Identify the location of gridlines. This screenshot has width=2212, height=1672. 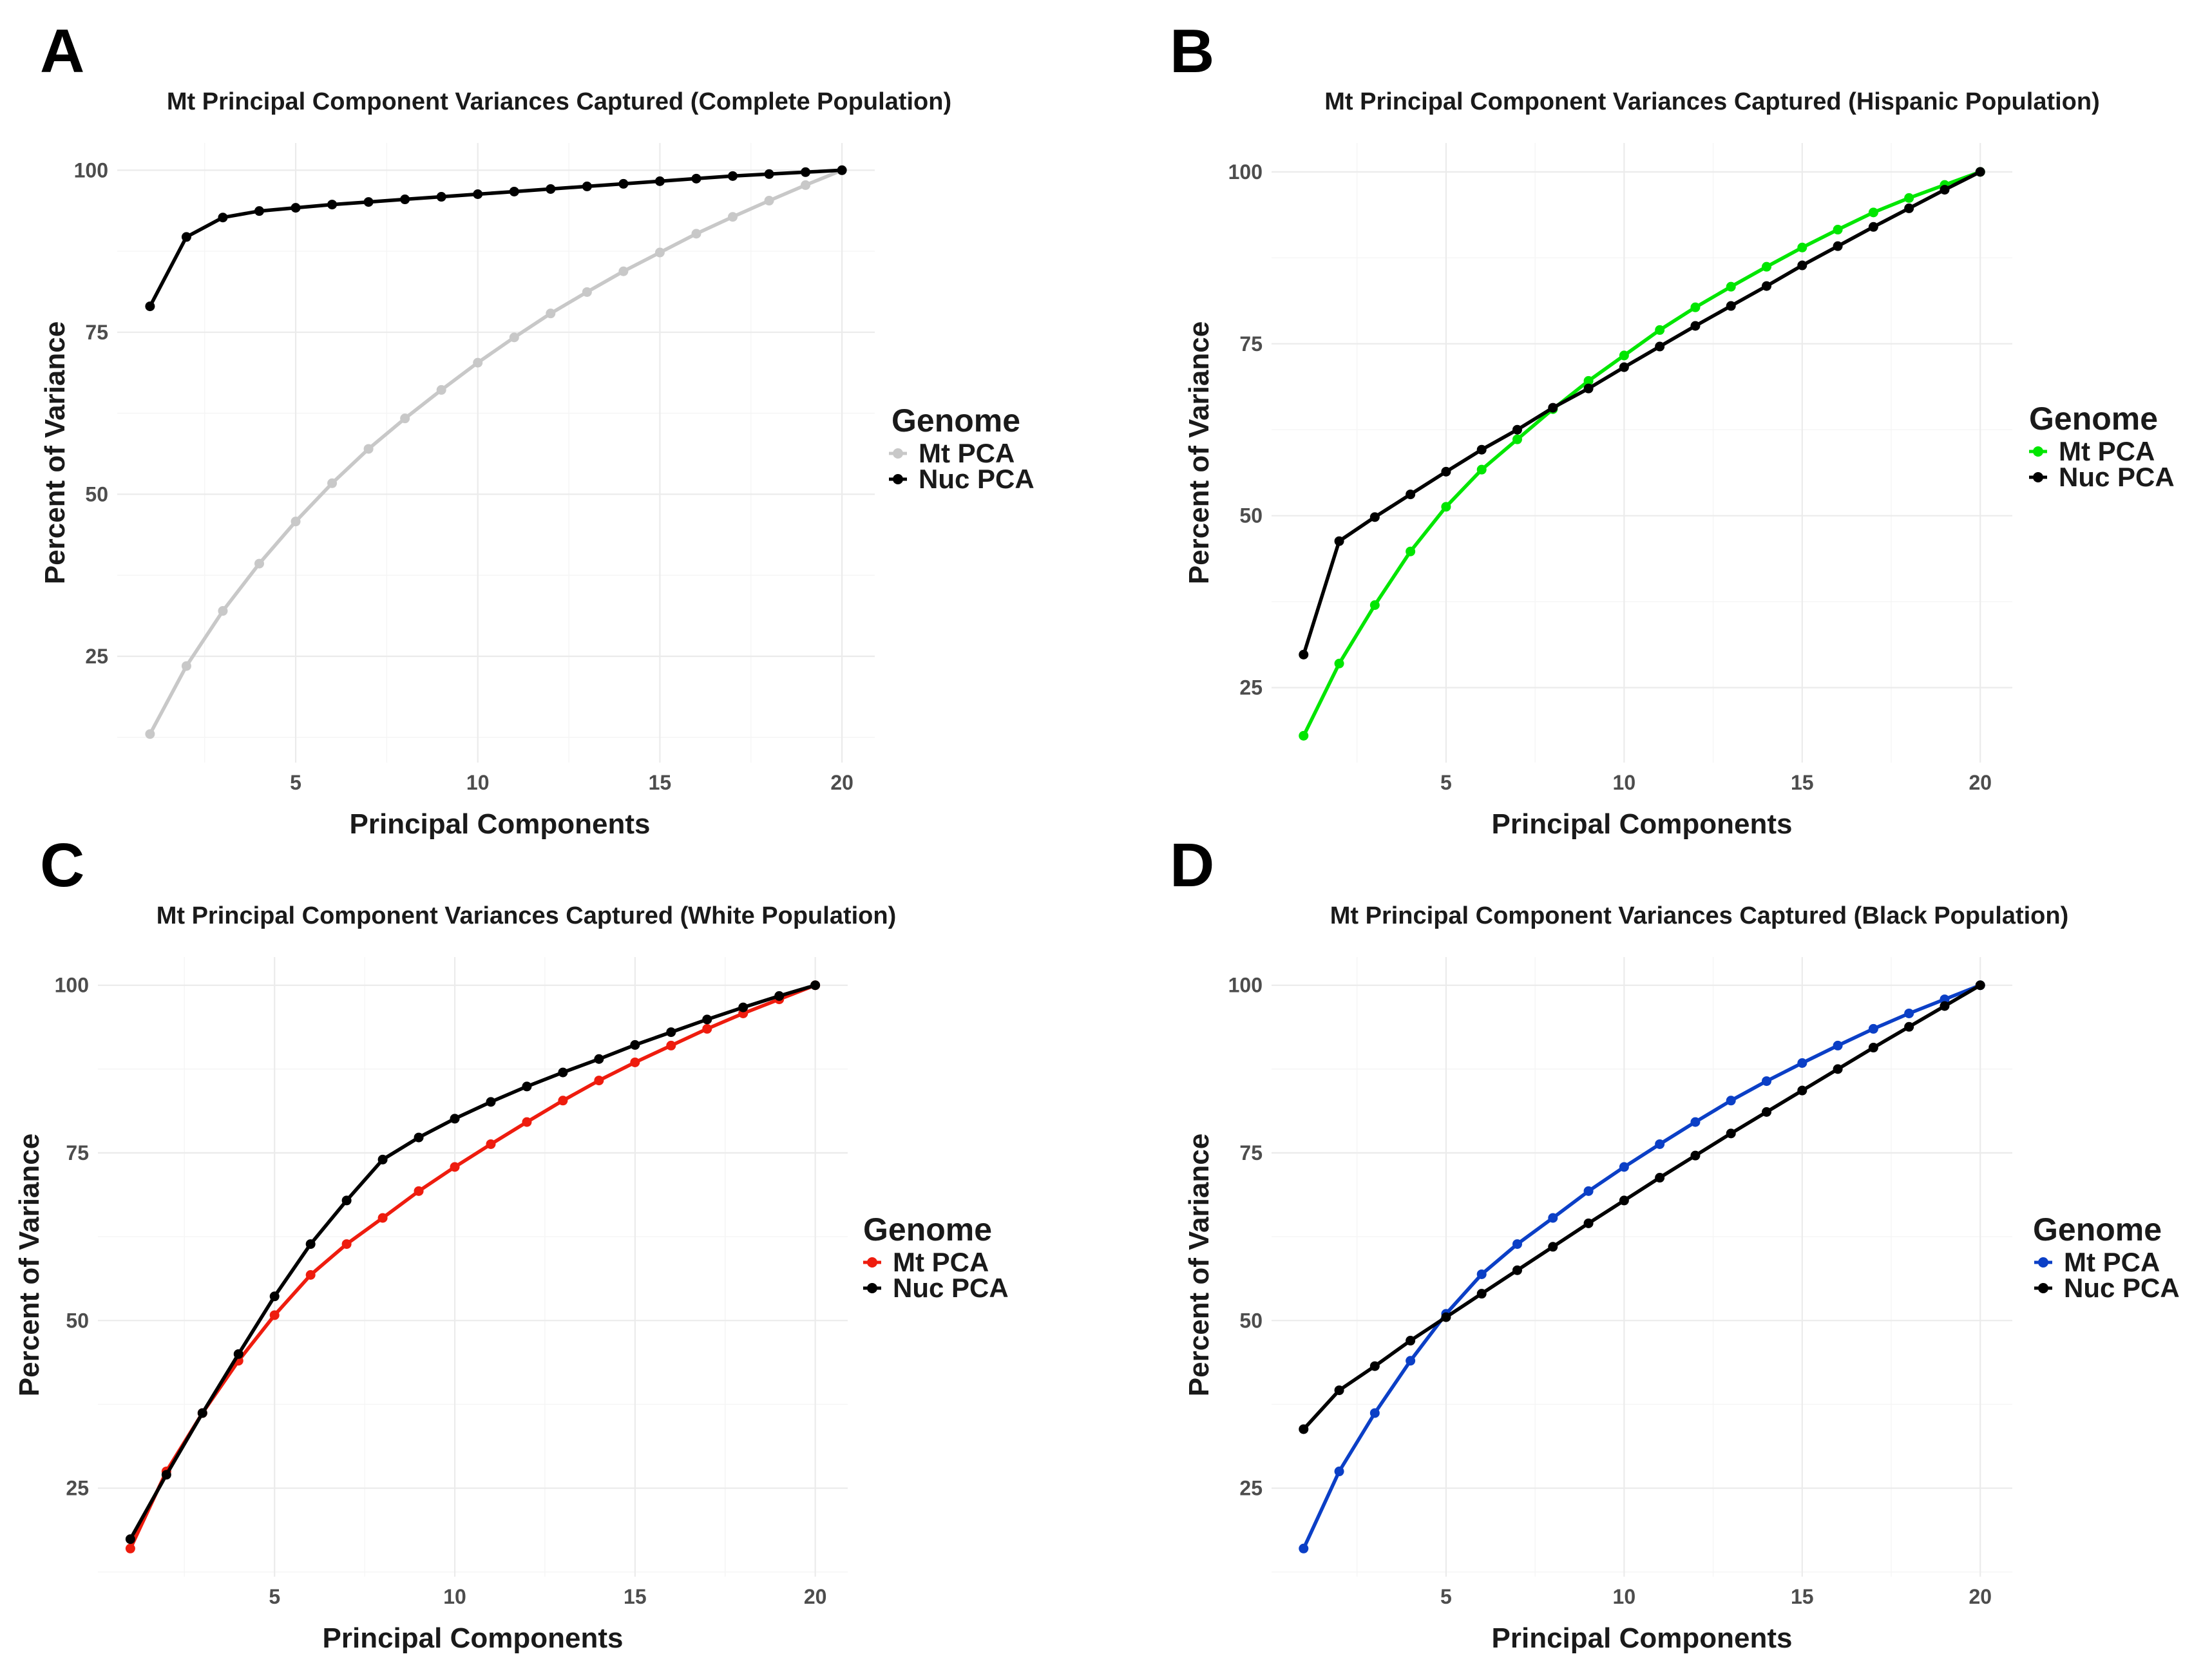
(496, 453).